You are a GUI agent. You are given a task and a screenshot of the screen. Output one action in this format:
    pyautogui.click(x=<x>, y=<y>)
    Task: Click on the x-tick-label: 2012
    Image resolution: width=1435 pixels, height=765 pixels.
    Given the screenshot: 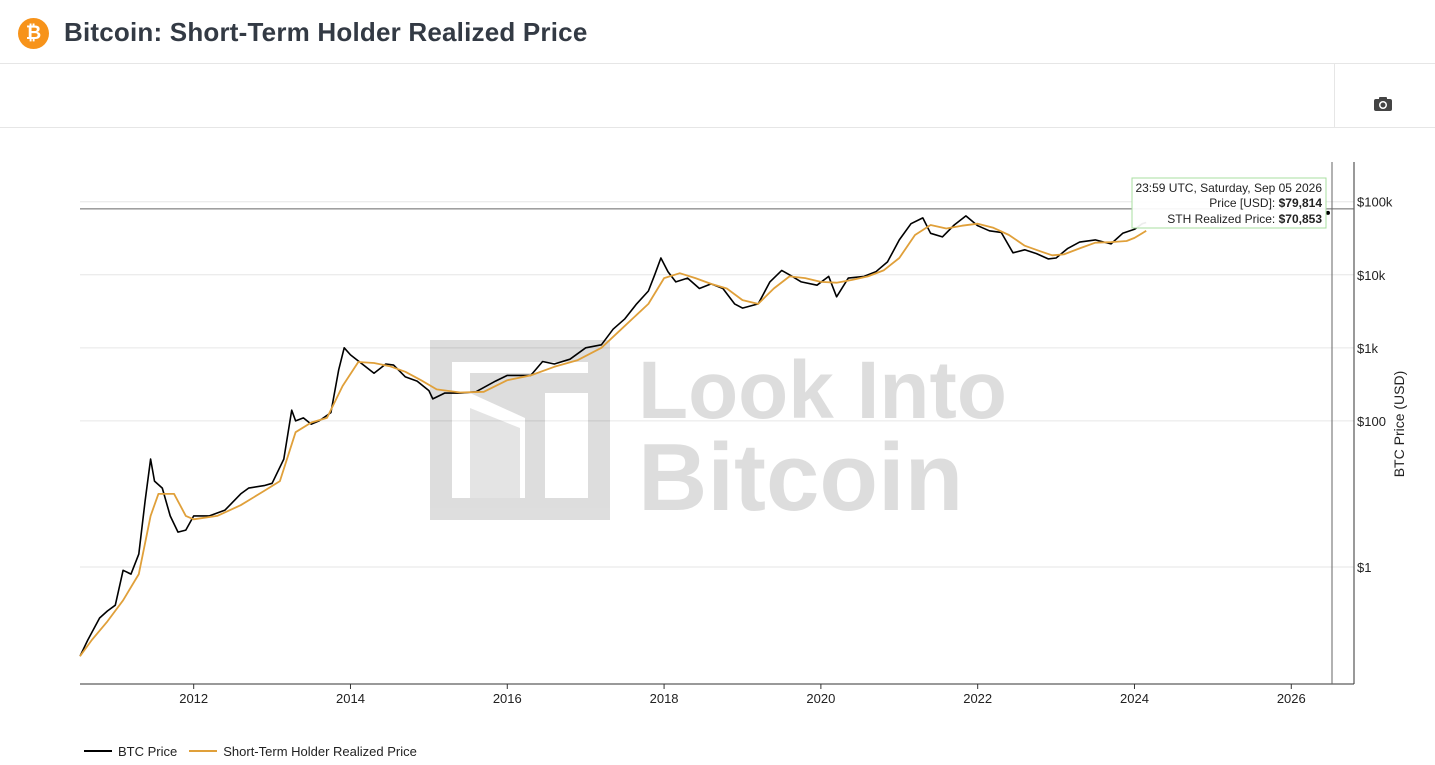 What is the action you would take?
    pyautogui.click(x=193, y=698)
    